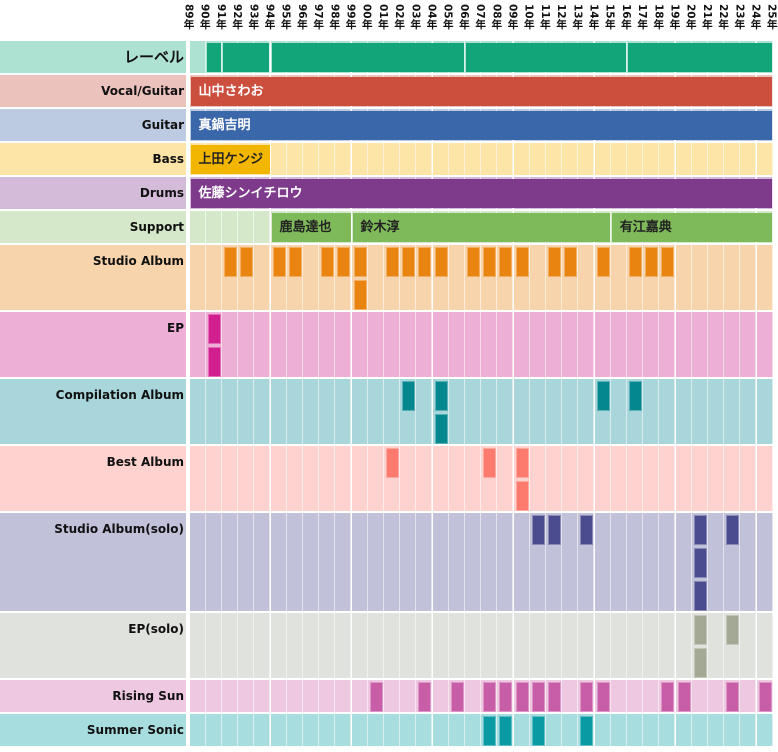 This screenshot has width=778, height=752. Describe the element at coordinates (739, 17) in the screenshot. I see `year-tick-label: 23年` at that location.